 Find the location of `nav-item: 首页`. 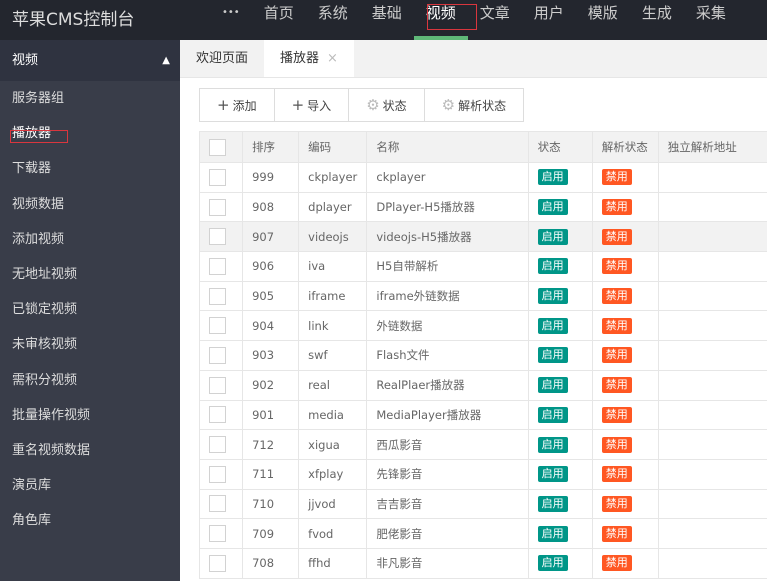

nav-item: 首页 is located at coordinates (278, 13).